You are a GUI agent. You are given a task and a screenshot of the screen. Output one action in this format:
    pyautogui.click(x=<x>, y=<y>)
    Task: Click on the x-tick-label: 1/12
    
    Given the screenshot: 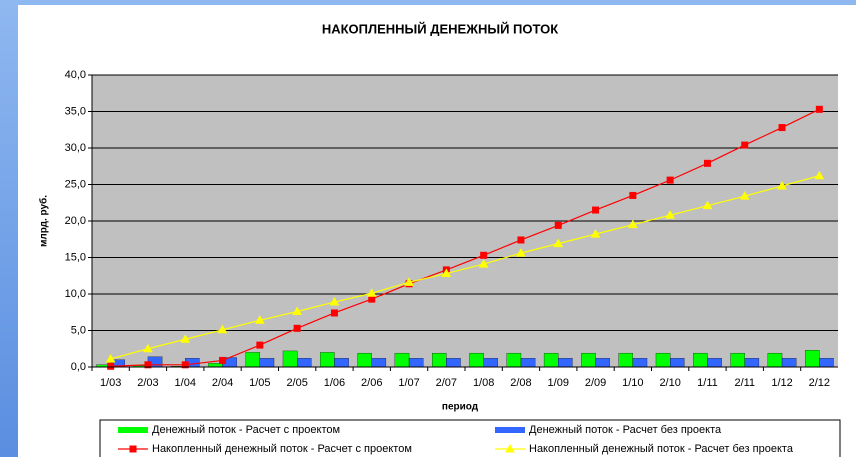 What is the action you would take?
    pyautogui.click(x=781, y=383)
    